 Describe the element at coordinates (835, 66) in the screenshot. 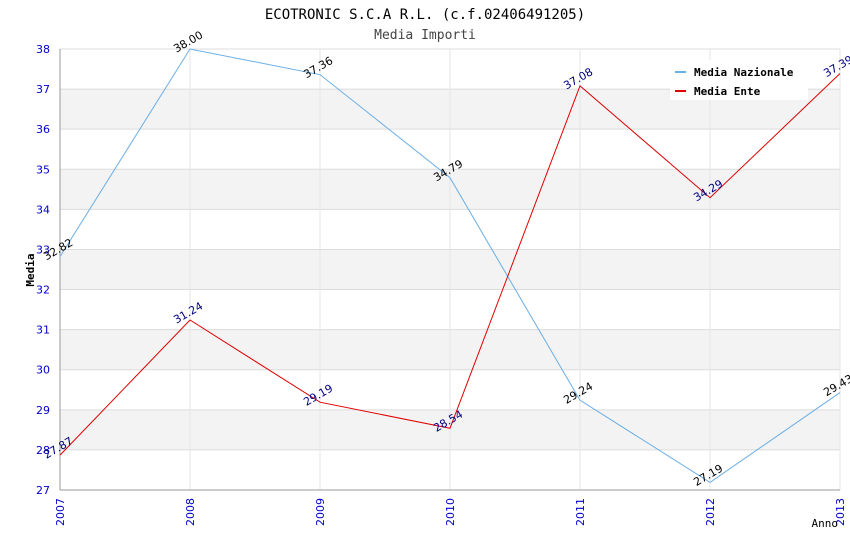

I see `data-label: 37.39` at that location.